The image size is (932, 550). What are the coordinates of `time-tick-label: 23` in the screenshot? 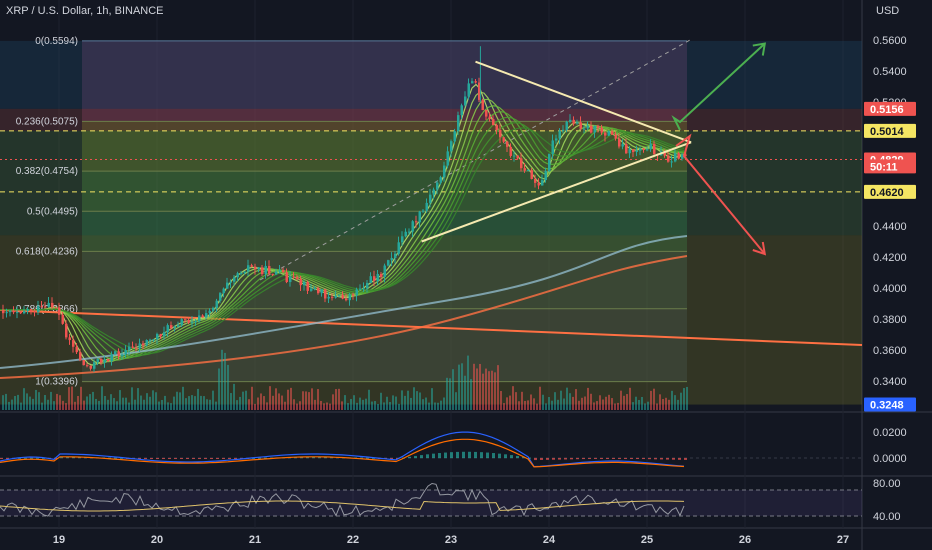 It's located at (451, 540).